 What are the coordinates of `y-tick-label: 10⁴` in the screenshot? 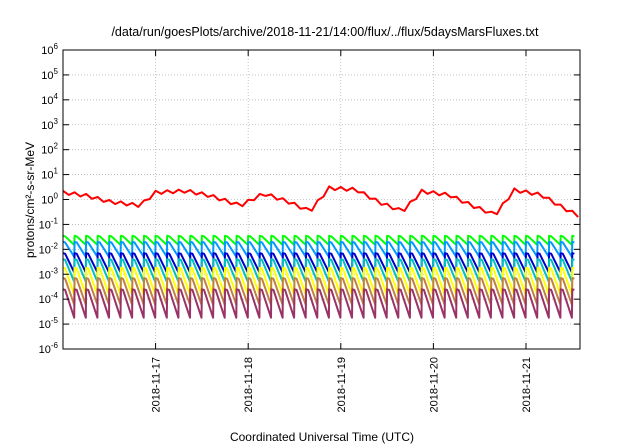 It's located at (49, 99).